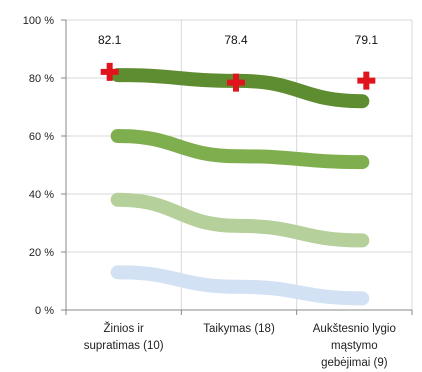  I want to click on category-label-3-line-2: mąstymo, so click(354, 346).